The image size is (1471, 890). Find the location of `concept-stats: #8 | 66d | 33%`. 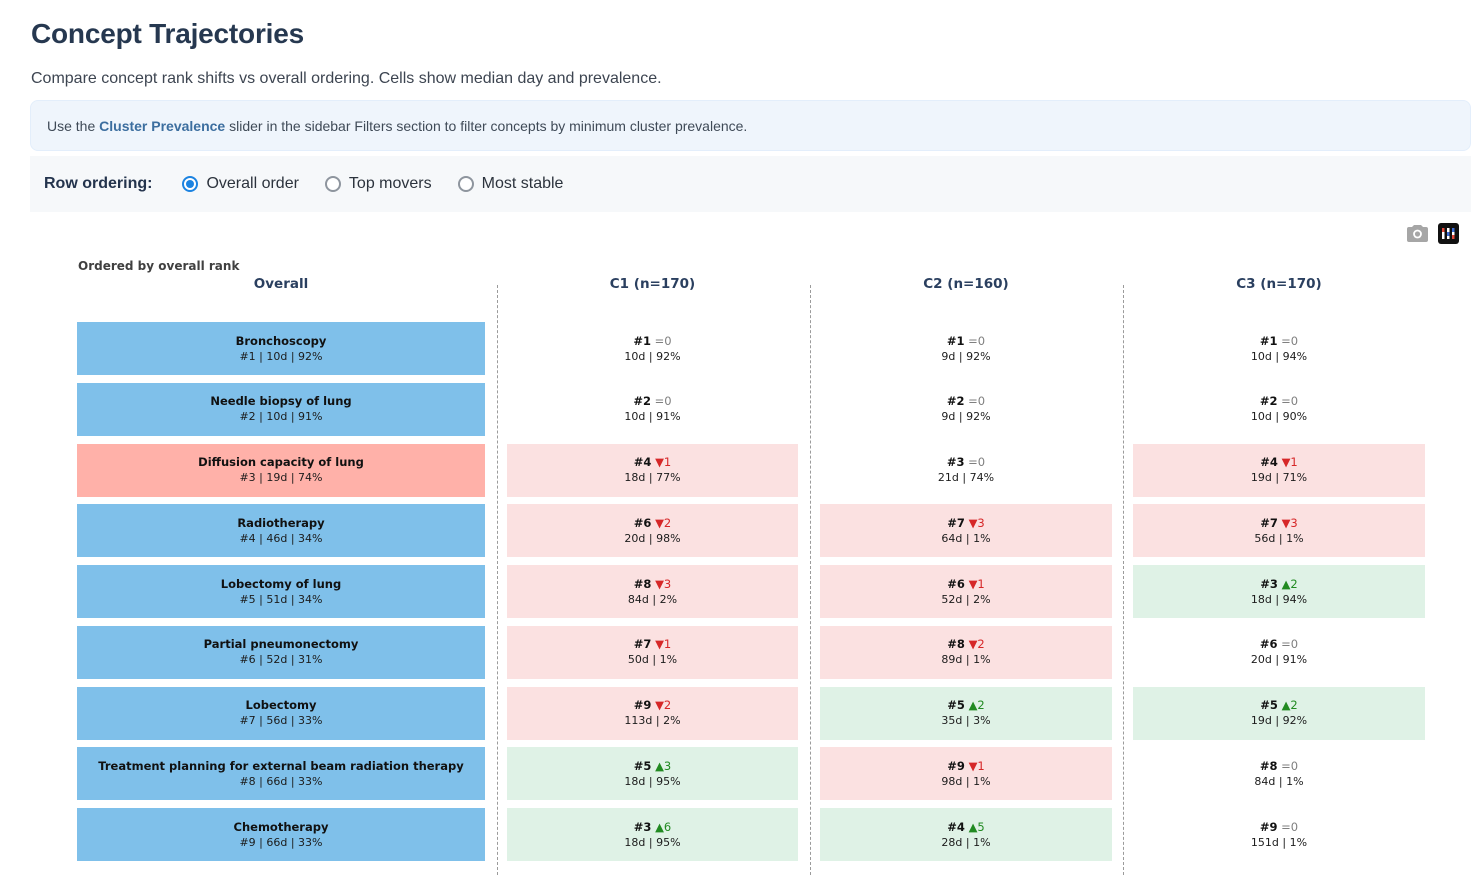

concept-stats: #8 | 66d | 33% is located at coordinates (281, 781).